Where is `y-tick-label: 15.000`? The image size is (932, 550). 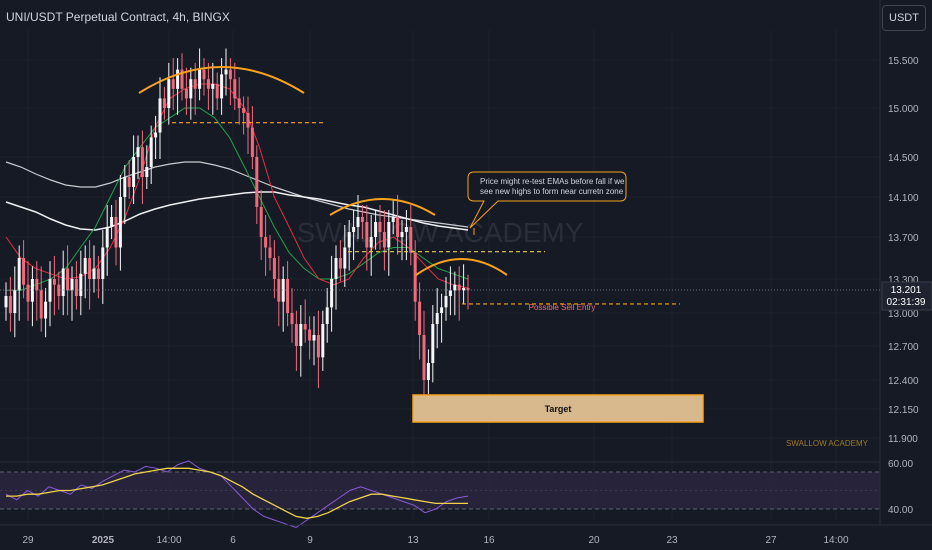
y-tick-label: 15.000 is located at coordinates (903, 109).